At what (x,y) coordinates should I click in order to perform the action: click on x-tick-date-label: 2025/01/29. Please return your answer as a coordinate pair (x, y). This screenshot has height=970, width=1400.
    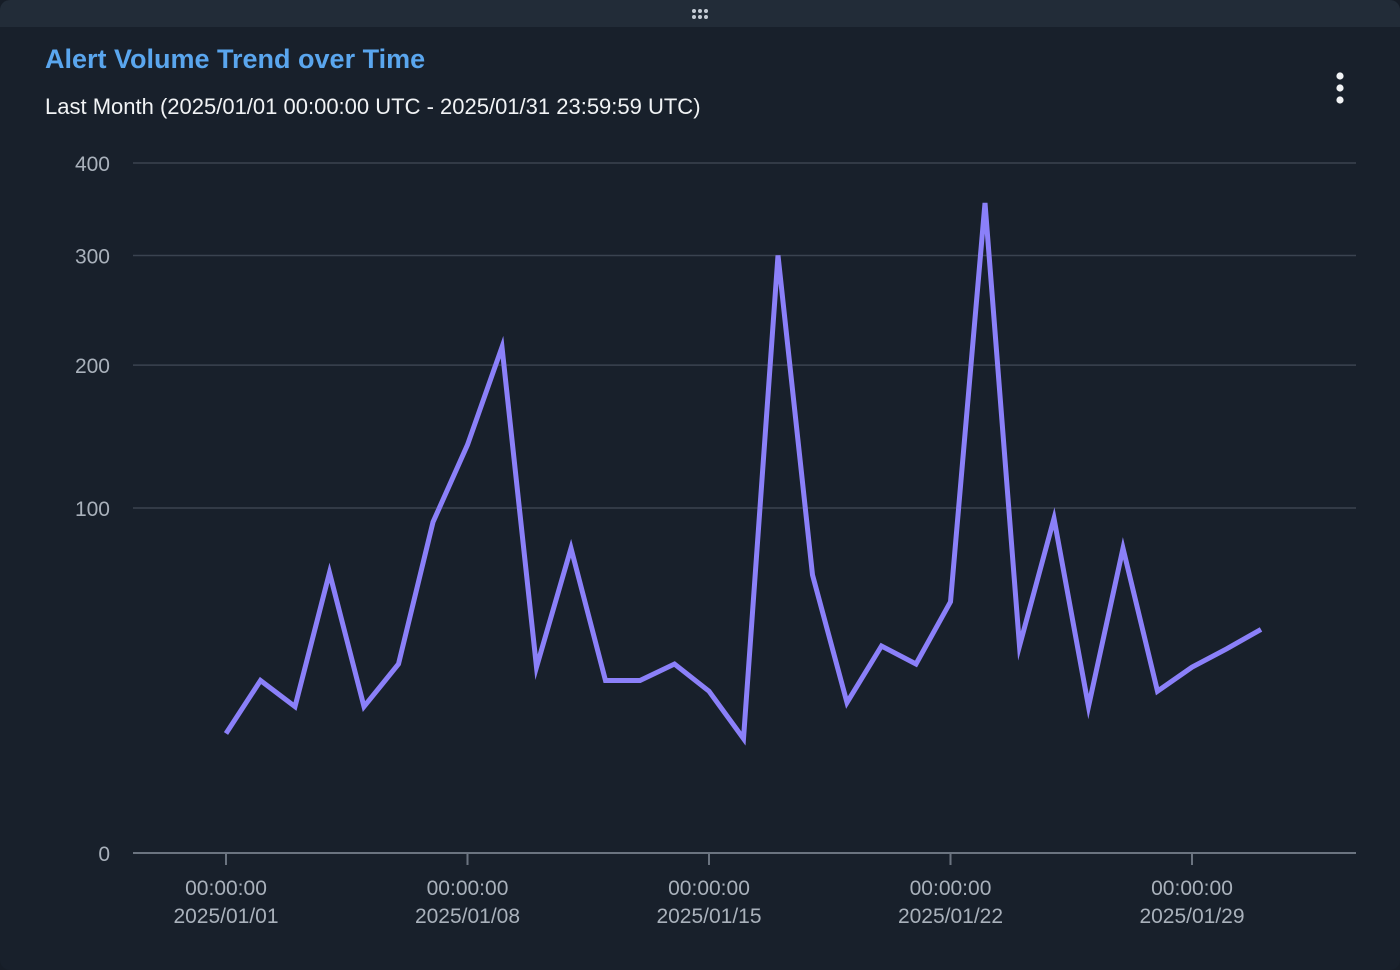
    Looking at the image, I should click on (1191, 916).